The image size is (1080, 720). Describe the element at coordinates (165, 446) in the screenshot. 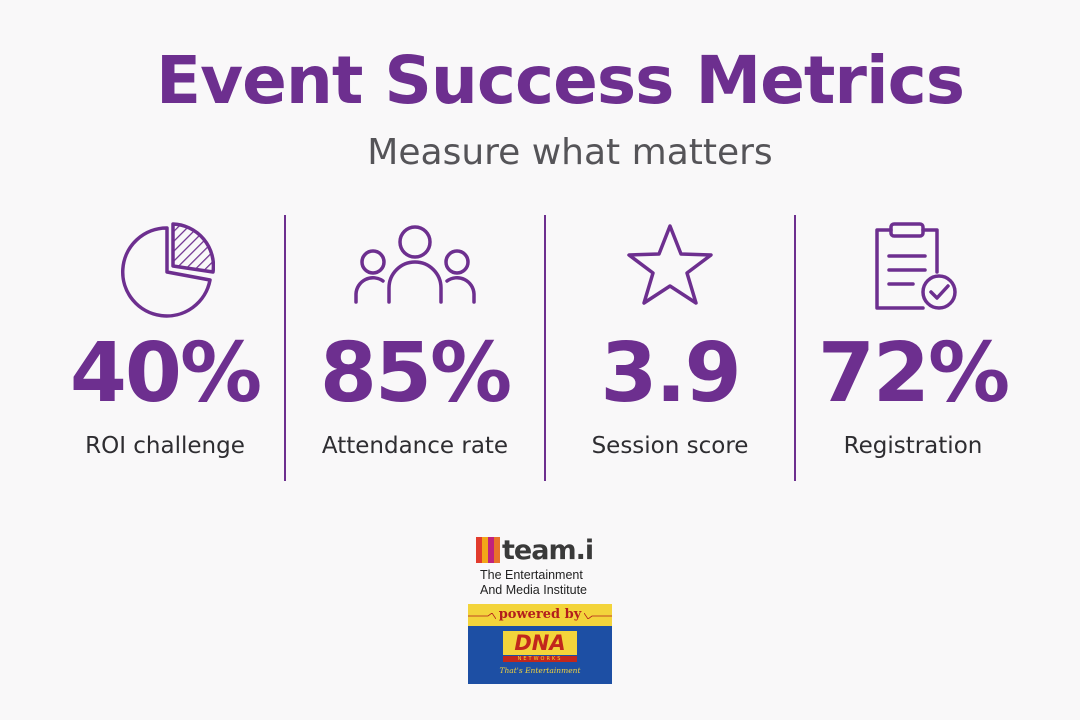

I see `metric-label: ROI challenge` at that location.